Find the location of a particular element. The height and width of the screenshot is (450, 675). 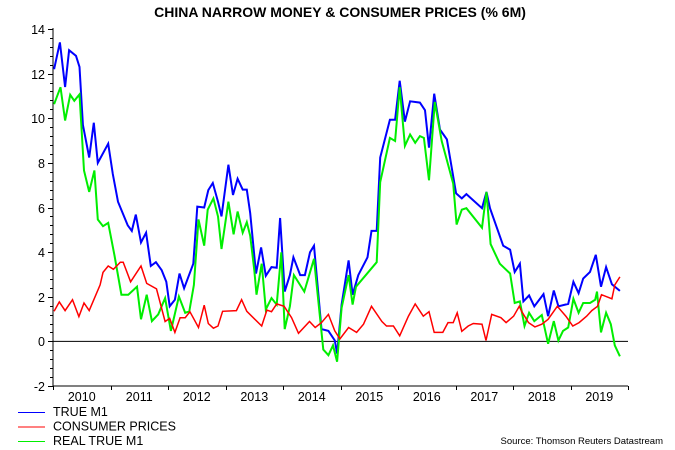

y-tick-label: 8 is located at coordinates (41, 164).